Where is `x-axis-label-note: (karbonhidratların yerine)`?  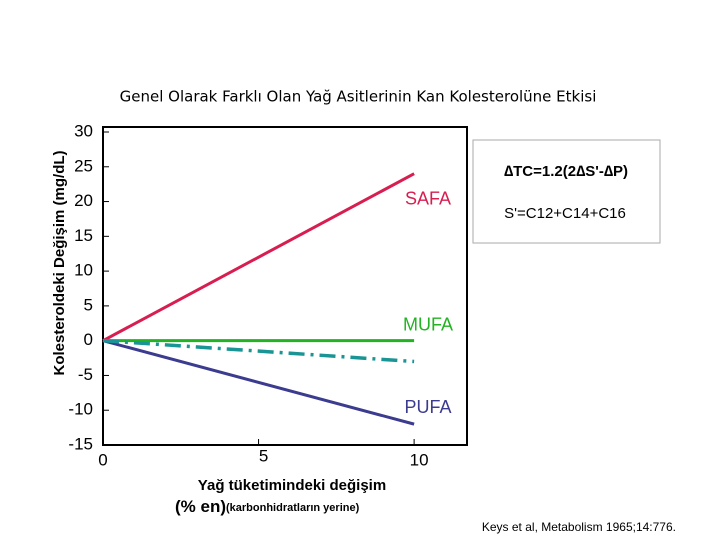 x-axis-label-note: (karbonhidratların yerine) is located at coordinates (293, 508).